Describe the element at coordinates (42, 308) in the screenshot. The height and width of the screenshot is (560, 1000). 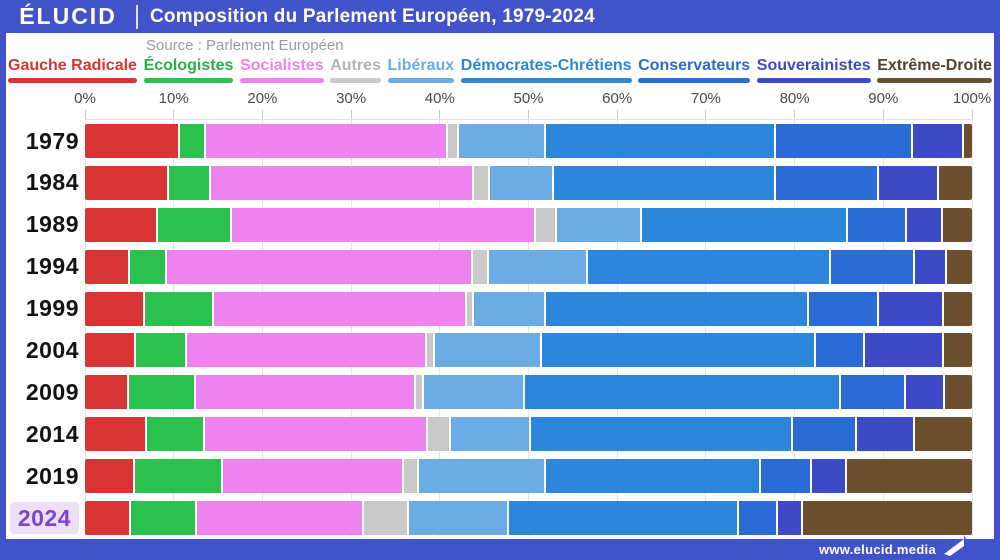
I see `year-cell: 1999` at that location.